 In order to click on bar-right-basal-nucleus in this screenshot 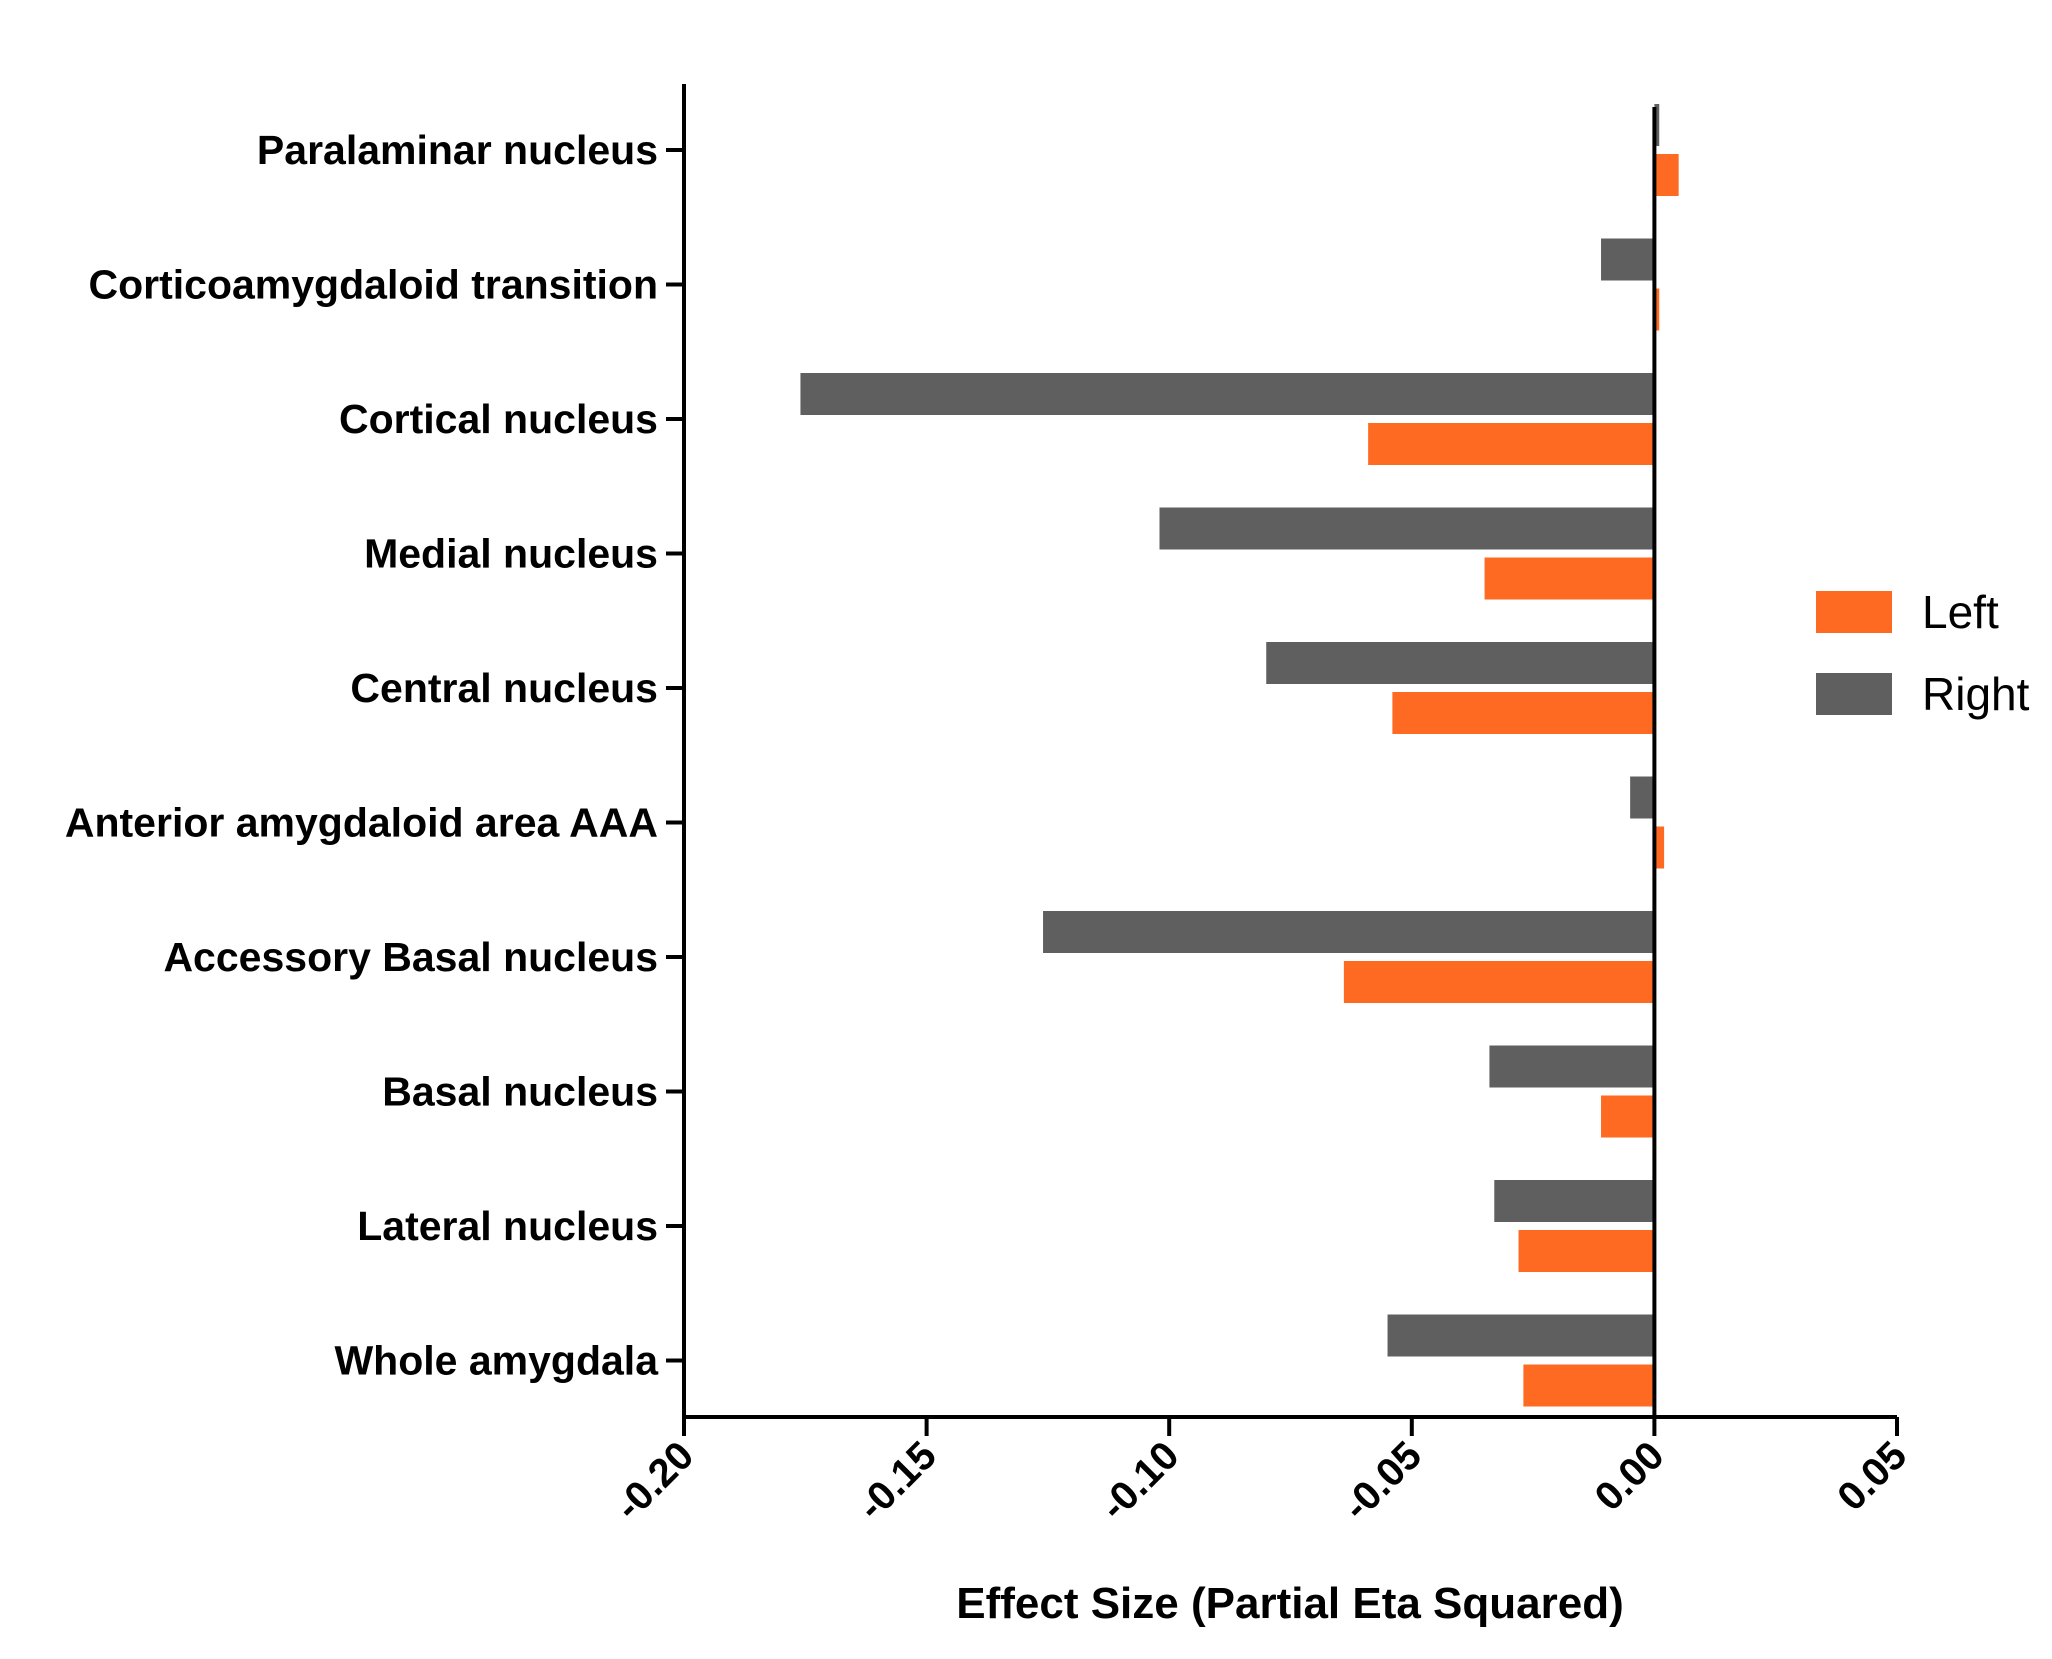, I will do `click(1572, 1066)`.